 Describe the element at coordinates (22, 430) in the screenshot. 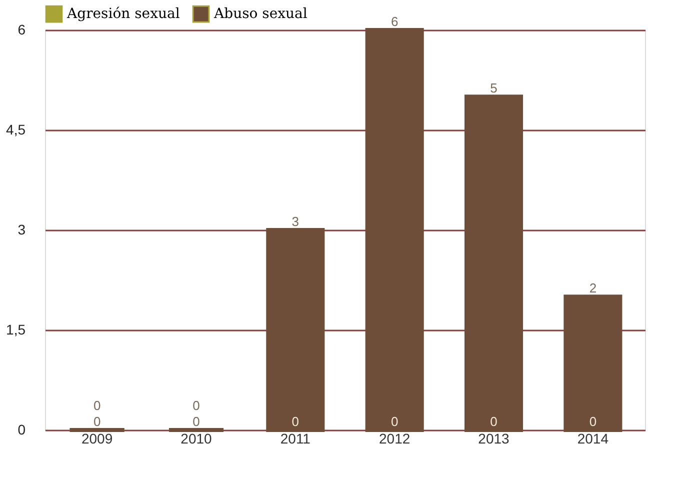

I see `y-tick-label: 0` at that location.